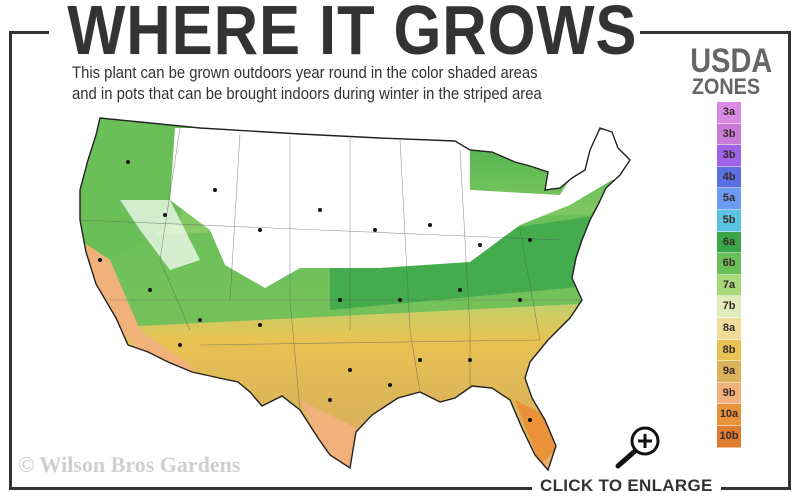 This screenshot has height=500, width=800. Describe the element at coordinates (729, 285) in the screenshot. I see `legend-zone-7a: 7a` at that location.